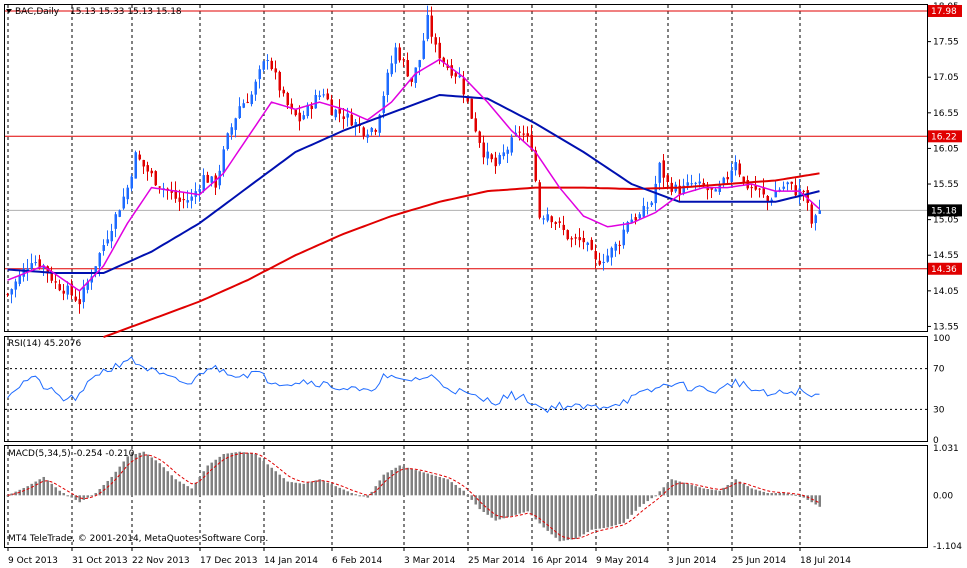 This screenshot has height=568, width=967. Describe the element at coordinates (939, 410) in the screenshot. I see `rsi-tick-label: 30` at that location.